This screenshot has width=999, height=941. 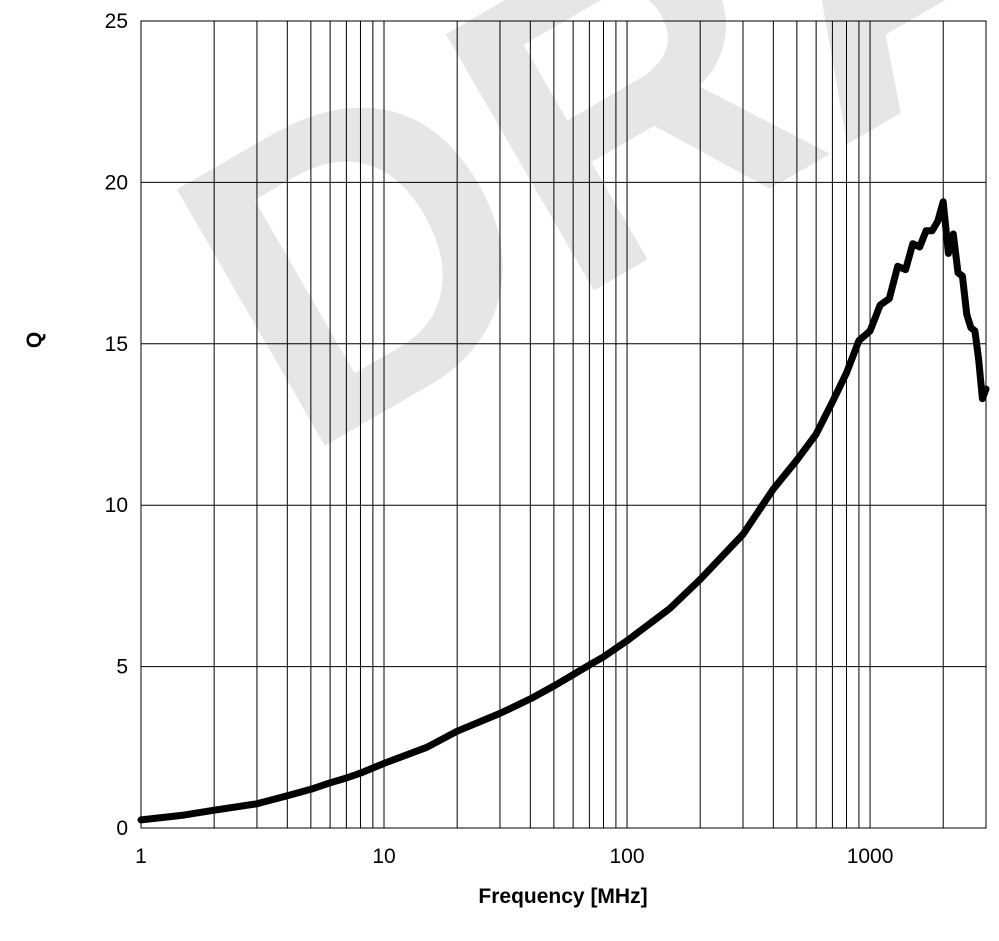 What do you see at coordinates (116, 182) in the screenshot?
I see `y-tick-label: 20` at bounding box center [116, 182].